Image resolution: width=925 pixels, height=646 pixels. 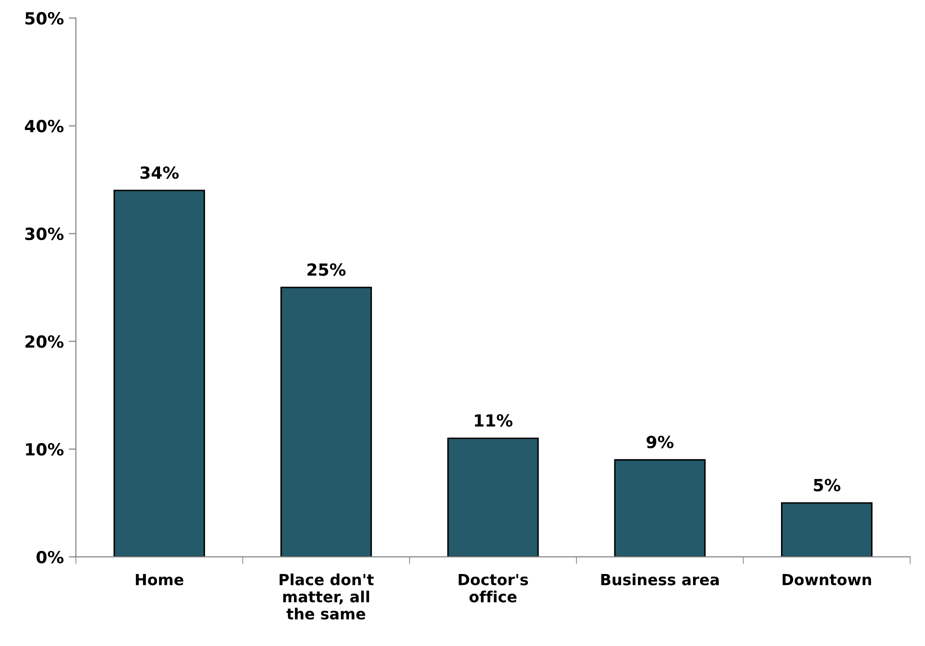 What do you see at coordinates (44, 126) in the screenshot?
I see `y-tick-label: 40%` at bounding box center [44, 126].